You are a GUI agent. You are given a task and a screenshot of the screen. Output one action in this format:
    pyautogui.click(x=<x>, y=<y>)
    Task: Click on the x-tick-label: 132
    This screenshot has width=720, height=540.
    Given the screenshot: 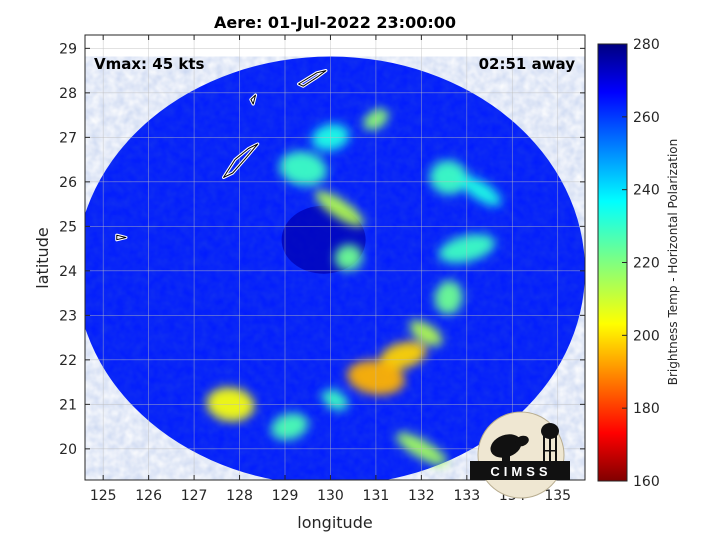 What is the action you would take?
    pyautogui.click(x=421, y=496)
    